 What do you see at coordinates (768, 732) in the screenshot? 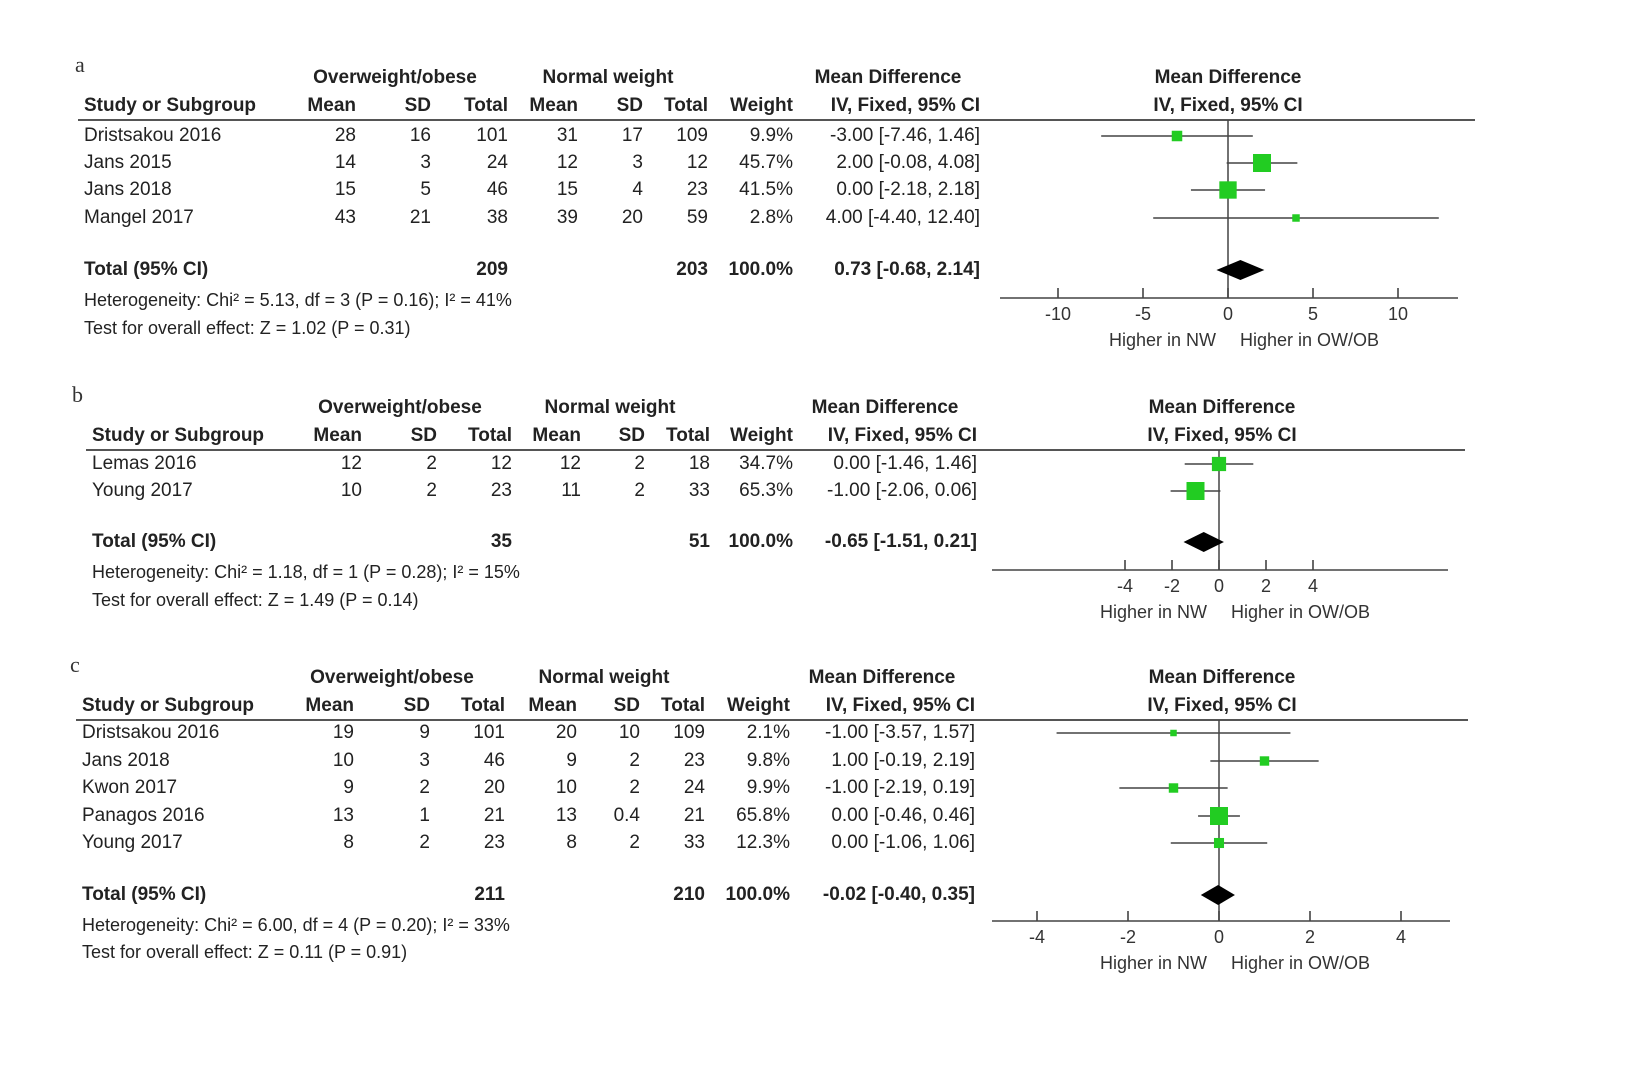
I see `cell-weight: 2.1%` at bounding box center [768, 732].